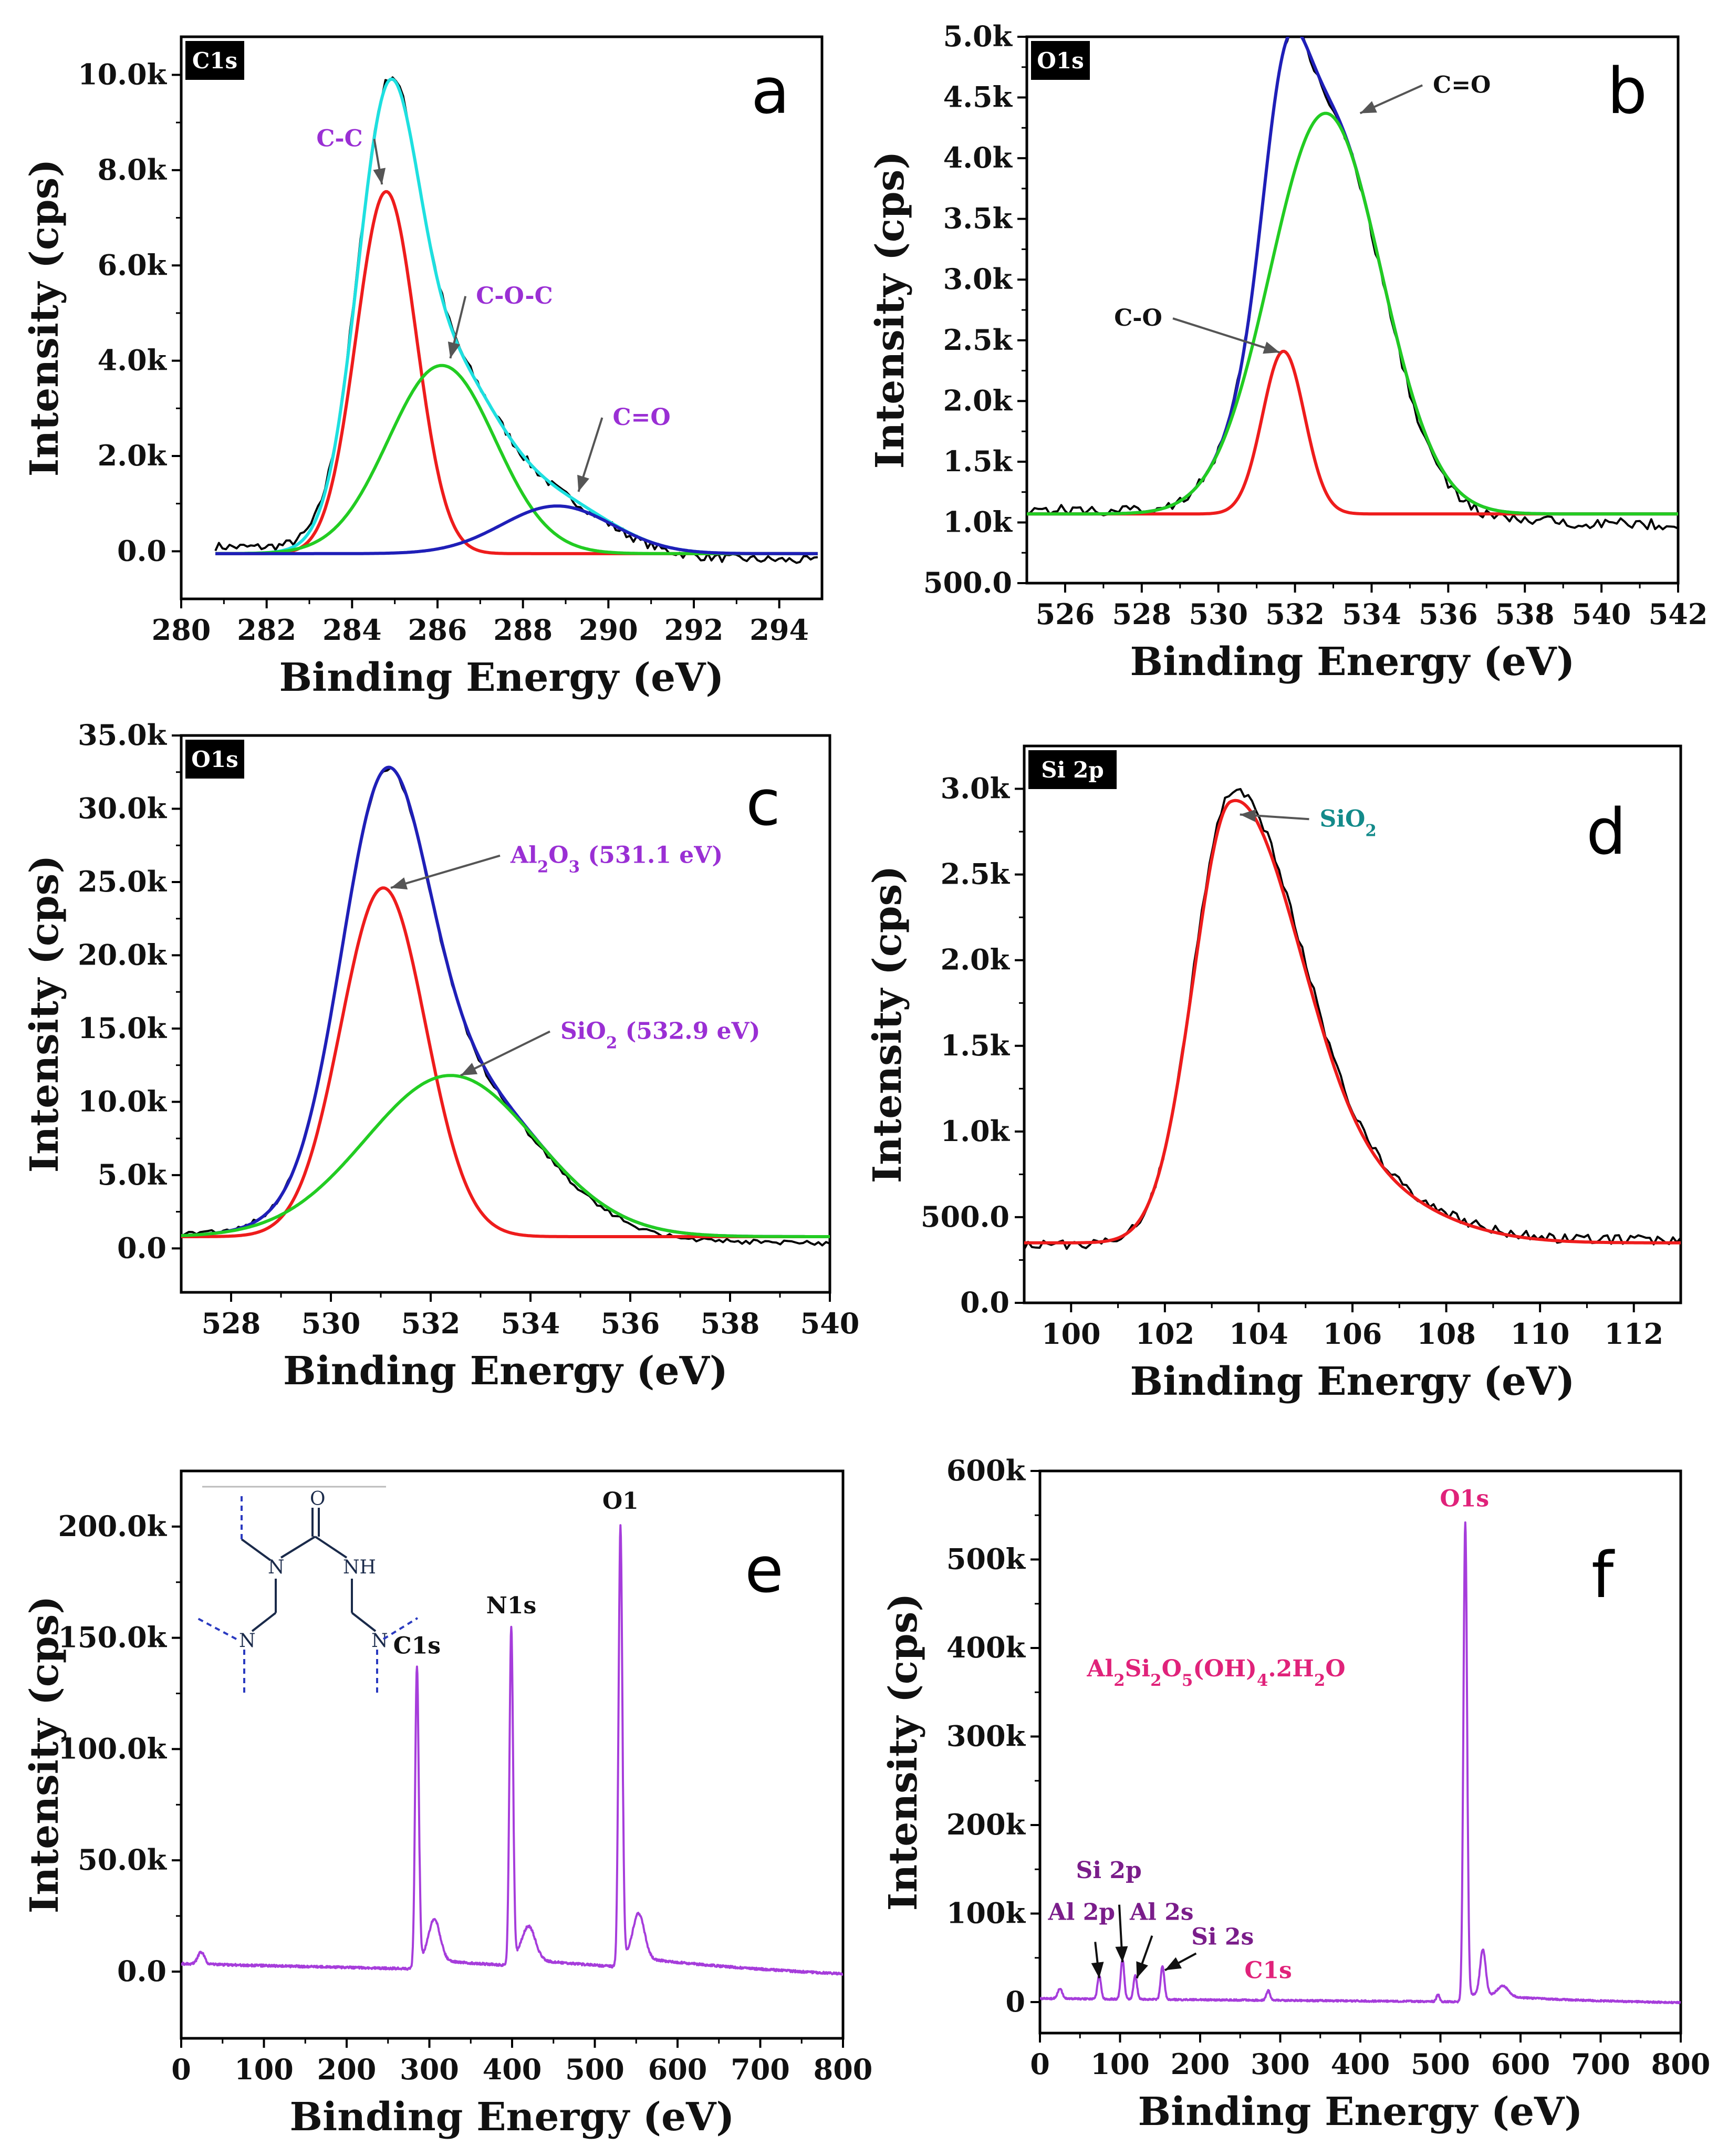 Image resolution: width=1728 pixels, height=2156 pixels. I want to click on x-tick-label: 110, so click(1540, 1334).